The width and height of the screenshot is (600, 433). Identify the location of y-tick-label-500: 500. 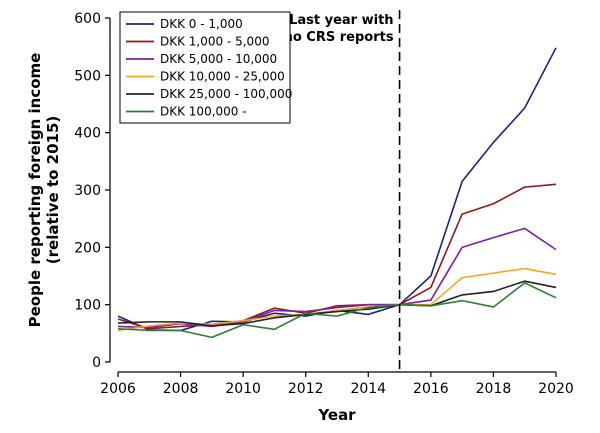
(87, 76).